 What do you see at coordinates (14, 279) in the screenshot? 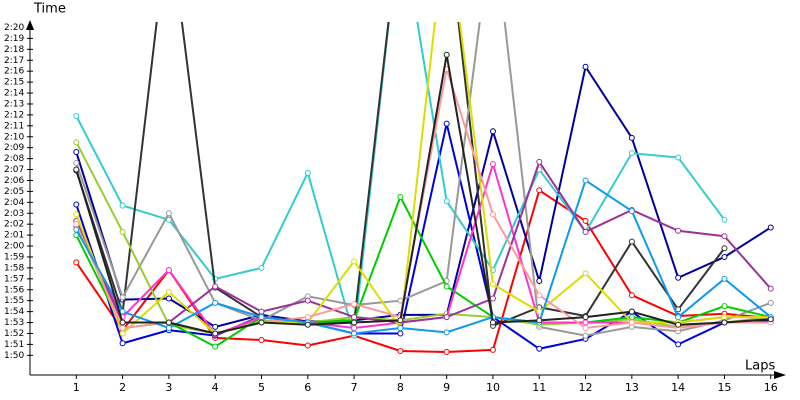
I see `y-tick-label: 1:57` at bounding box center [14, 279].